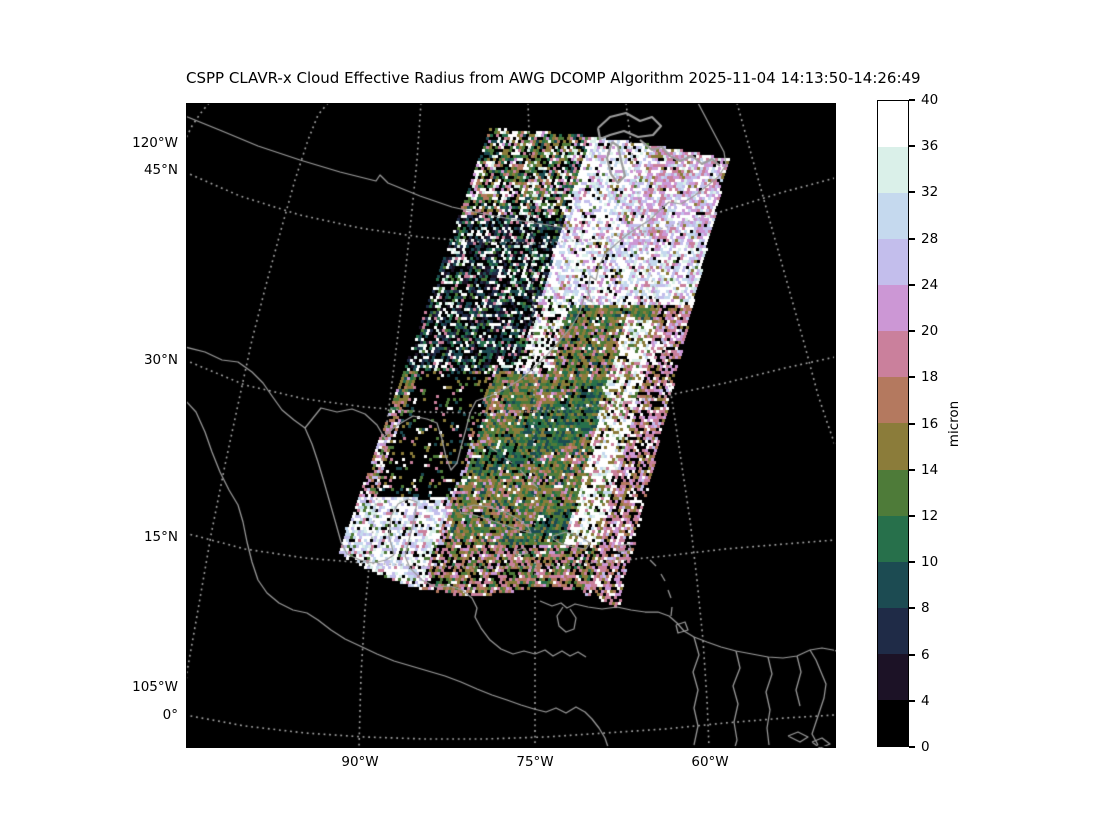 Image resolution: width=1120 pixels, height=840 pixels. What do you see at coordinates (930, 100) in the screenshot?
I see `colorbar-tick-label: 40` at bounding box center [930, 100].